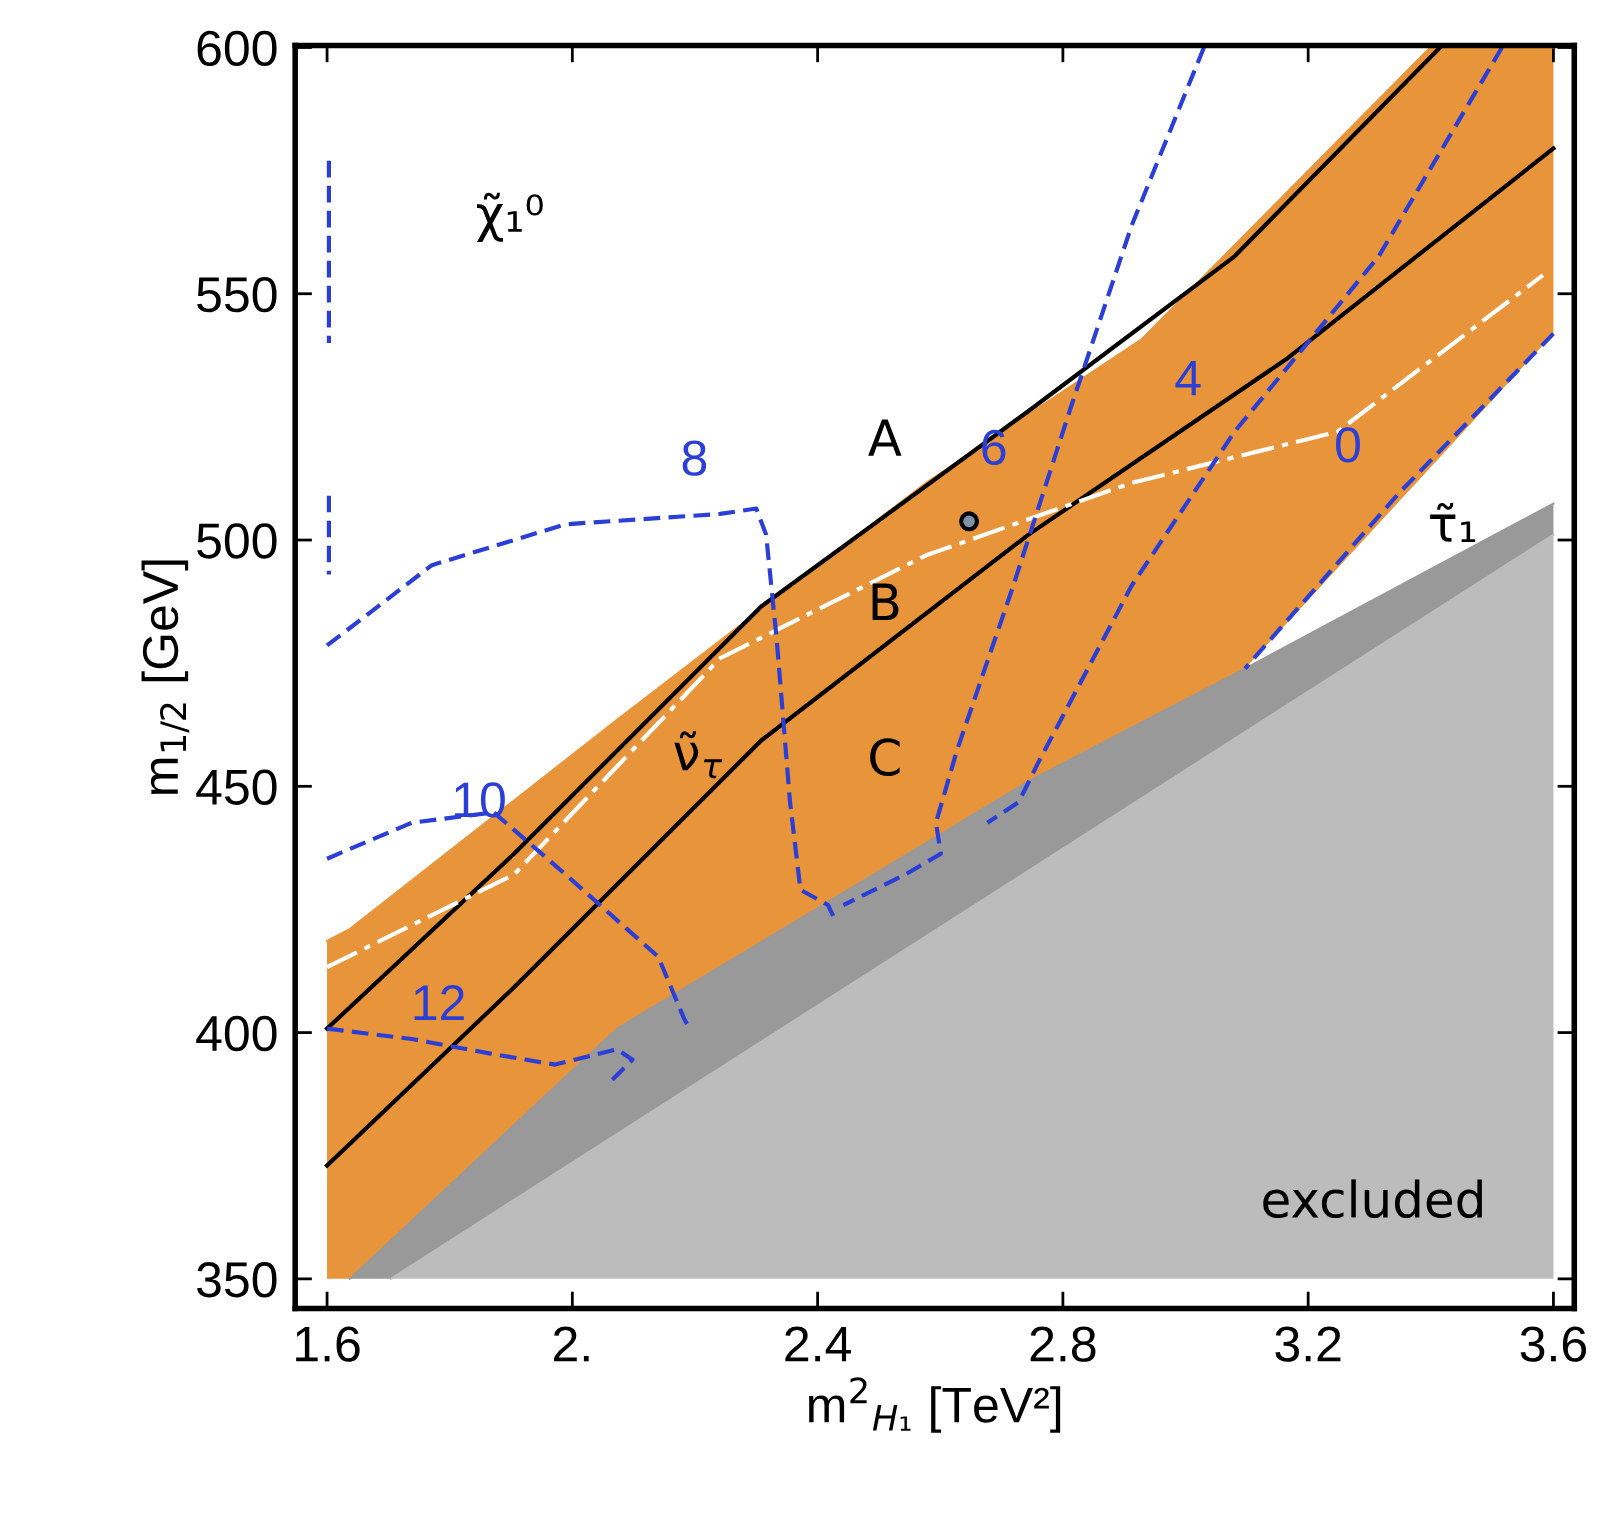 Image resolution: width=1613 pixels, height=1517 pixels. Describe the element at coordinates (994, 447) in the screenshot. I see `series-label: 6` at that location.